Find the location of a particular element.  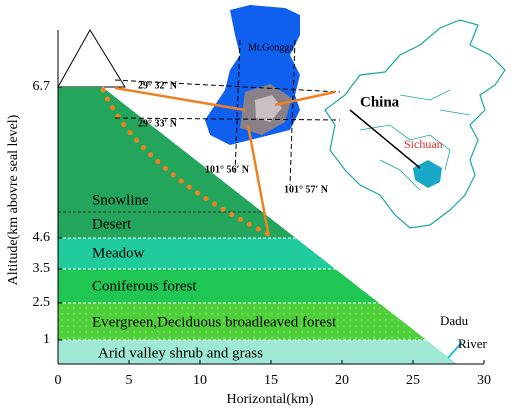

snowline-trace is located at coordinates (185, 162).